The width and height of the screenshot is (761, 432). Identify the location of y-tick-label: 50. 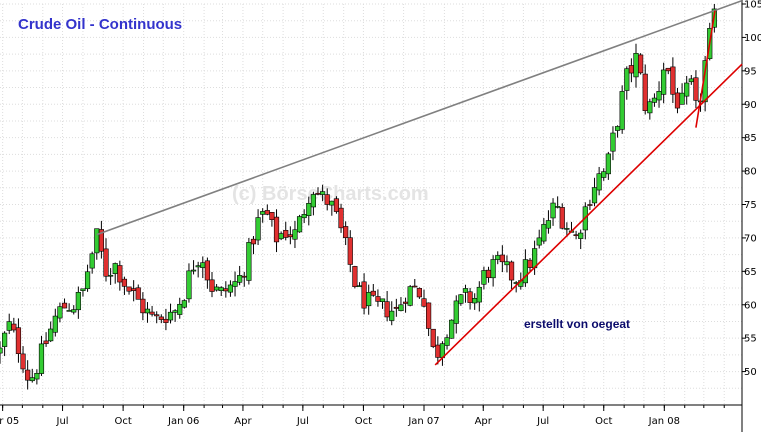
(750, 372).